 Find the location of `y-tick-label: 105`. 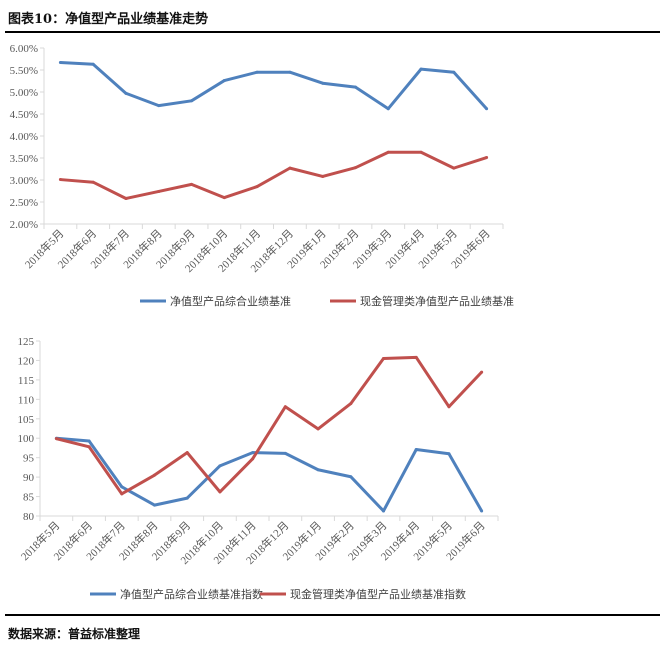

y-tick-label: 105 is located at coordinates (26, 420).